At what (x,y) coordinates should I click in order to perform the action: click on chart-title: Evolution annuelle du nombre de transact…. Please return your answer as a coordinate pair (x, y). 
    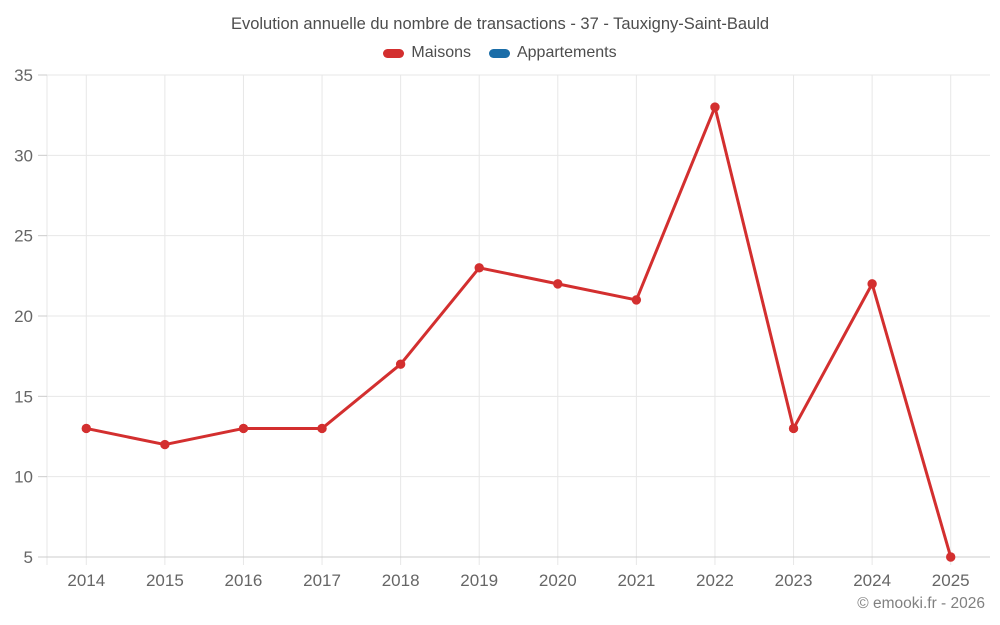
    Looking at the image, I should click on (500, 24).